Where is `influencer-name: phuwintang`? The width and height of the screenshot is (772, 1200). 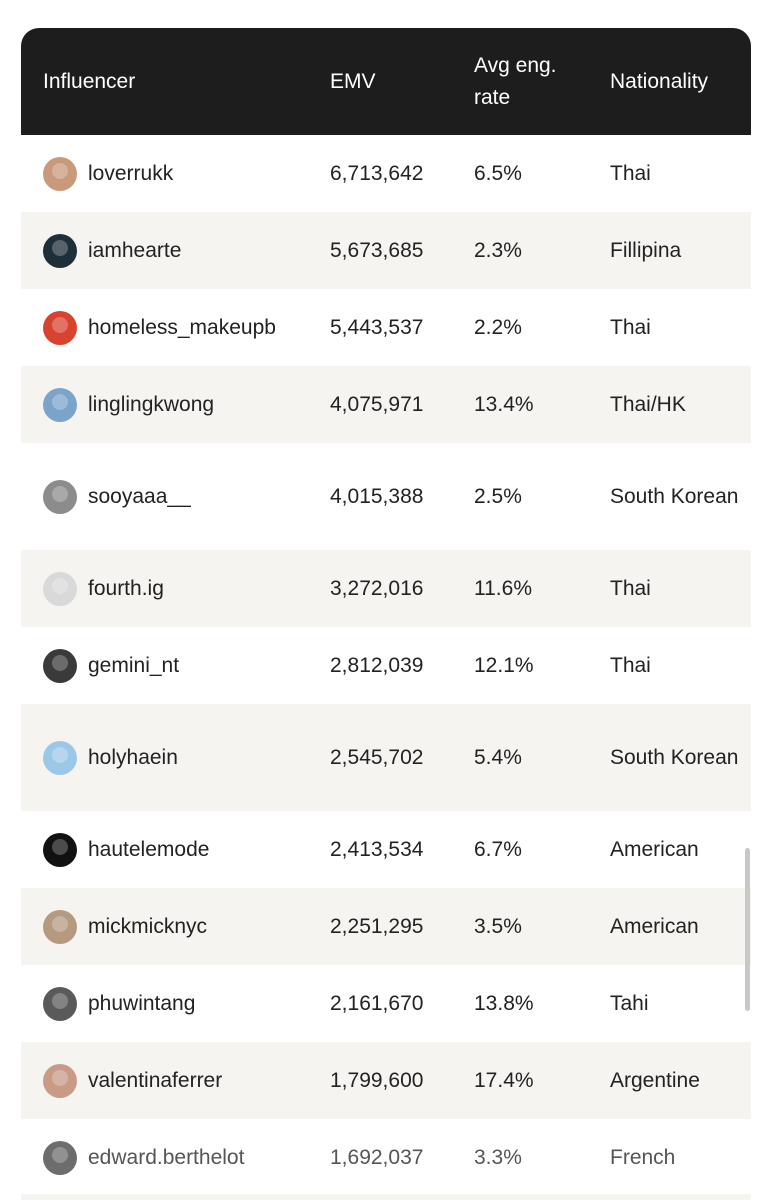 influencer-name: phuwintang is located at coordinates (142, 1003).